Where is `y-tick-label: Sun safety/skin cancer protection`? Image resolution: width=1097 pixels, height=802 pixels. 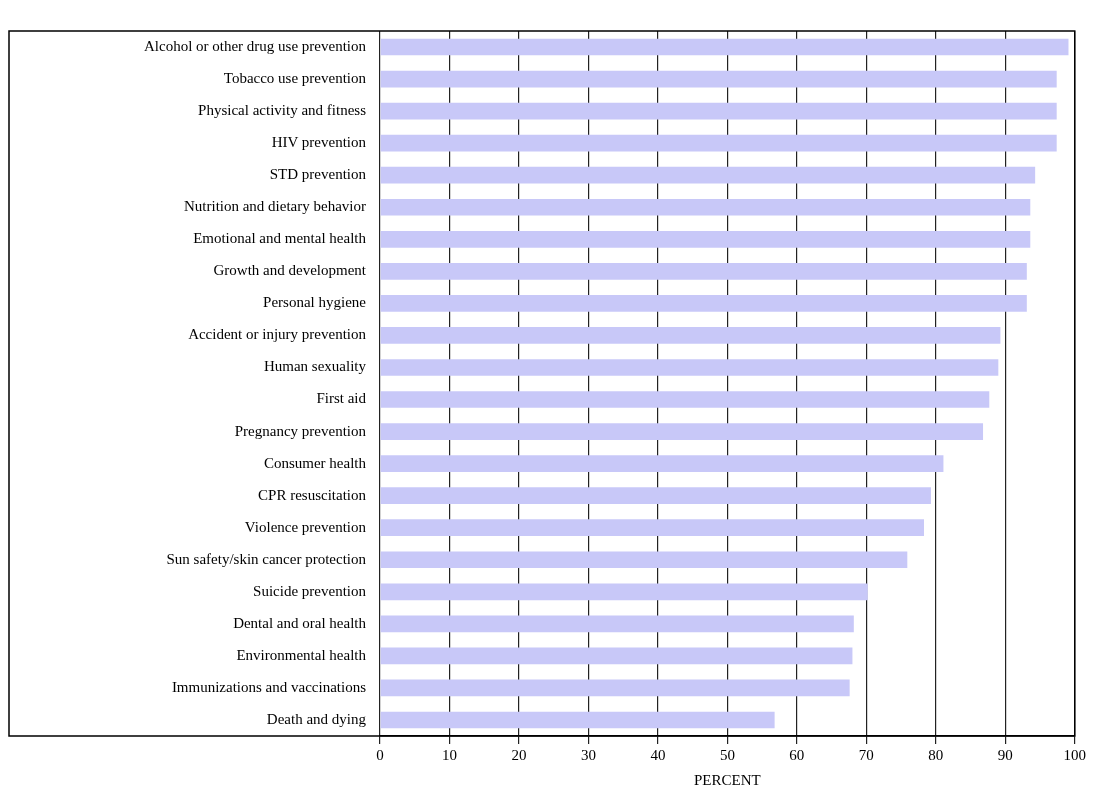
y-tick-label: Sun safety/skin cancer protection is located at coordinates (266, 558).